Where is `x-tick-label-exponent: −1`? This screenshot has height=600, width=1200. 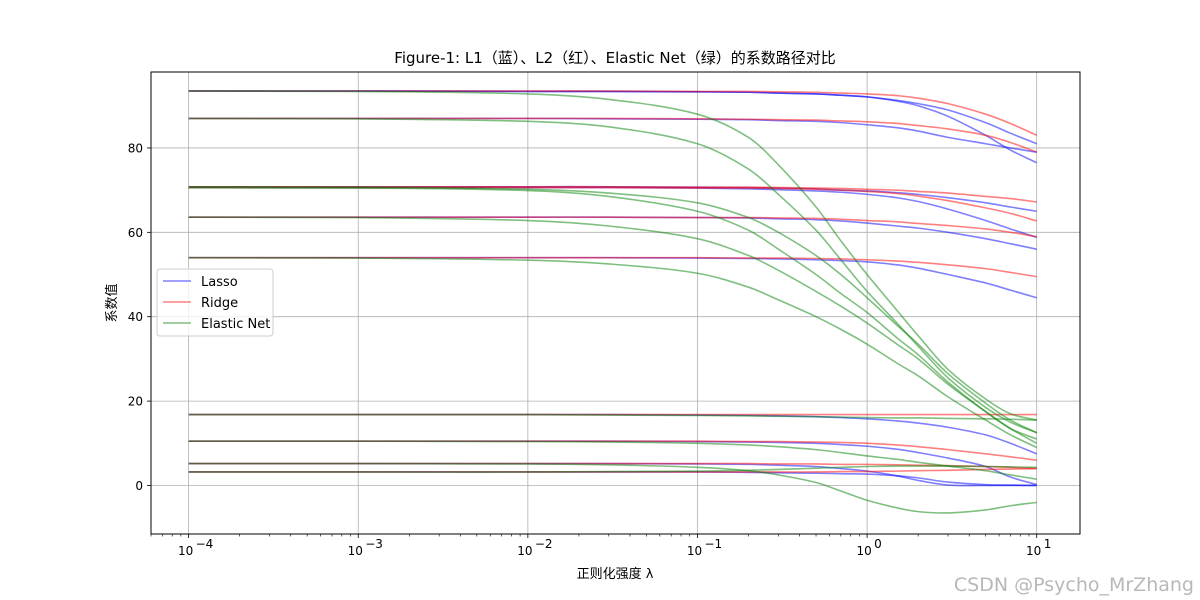 x-tick-label-exponent: −1 is located at coordinates (713, 544).